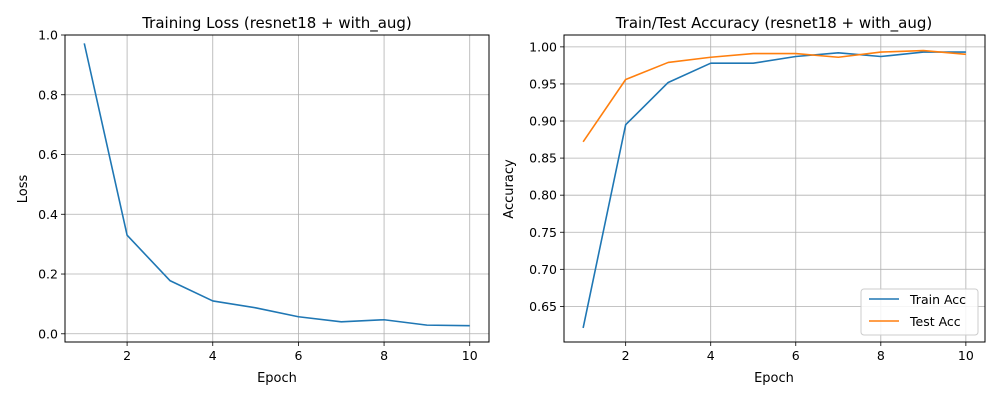 The width and height of the screenshot is (1000, 400). I want to click on accuracy-x-tick-label: 2, so click(626, 355).